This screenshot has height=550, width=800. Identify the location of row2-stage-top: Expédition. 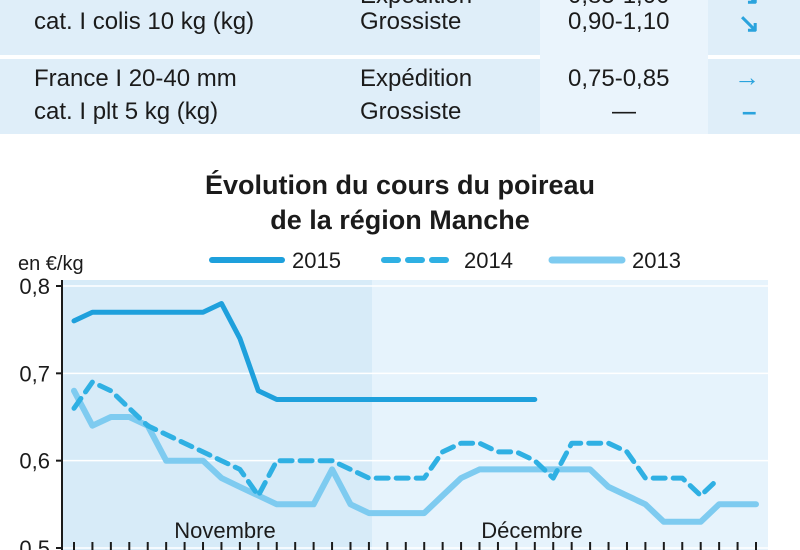
(416, 78).